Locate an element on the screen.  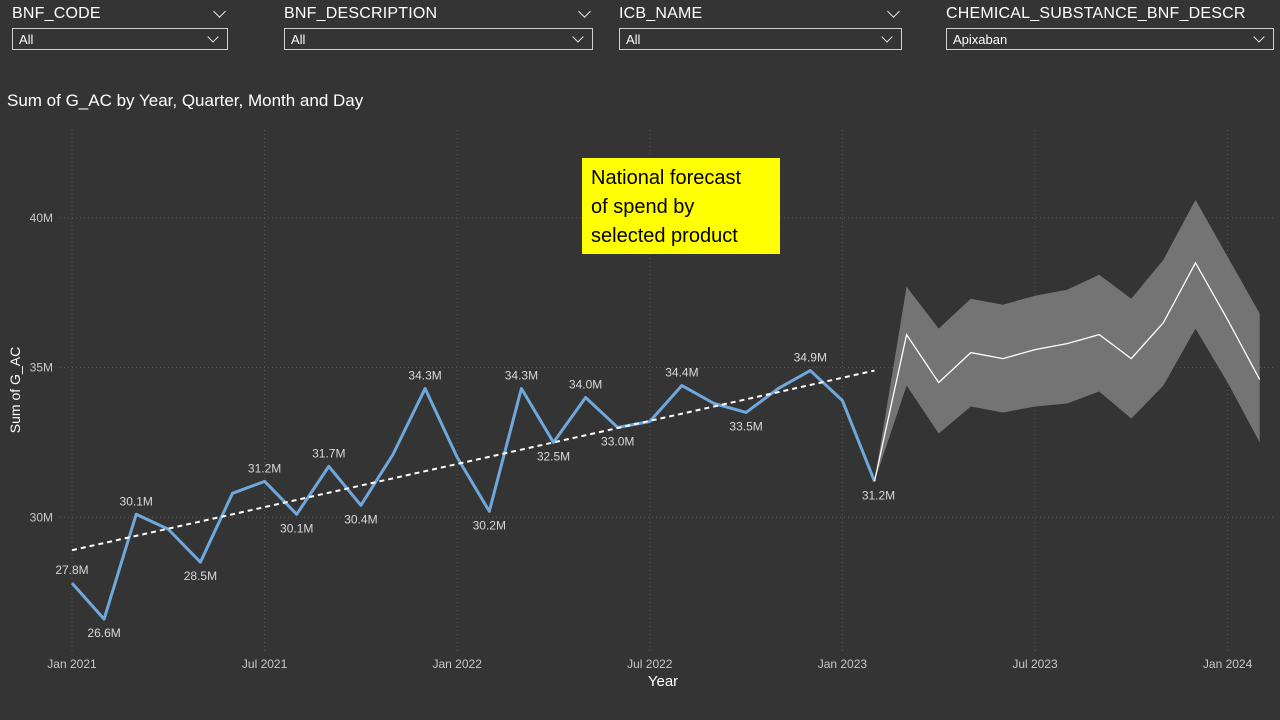
y-tick-label: 30M is located at coordinates (41, 517).